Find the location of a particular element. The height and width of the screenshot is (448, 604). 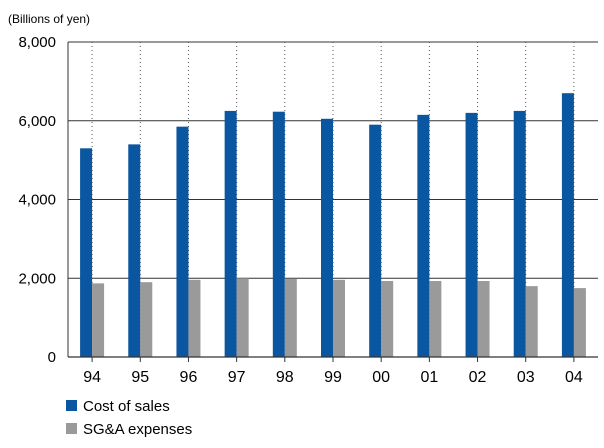

legend-swatch-sga-expenses is located at coordinates (71, 428).